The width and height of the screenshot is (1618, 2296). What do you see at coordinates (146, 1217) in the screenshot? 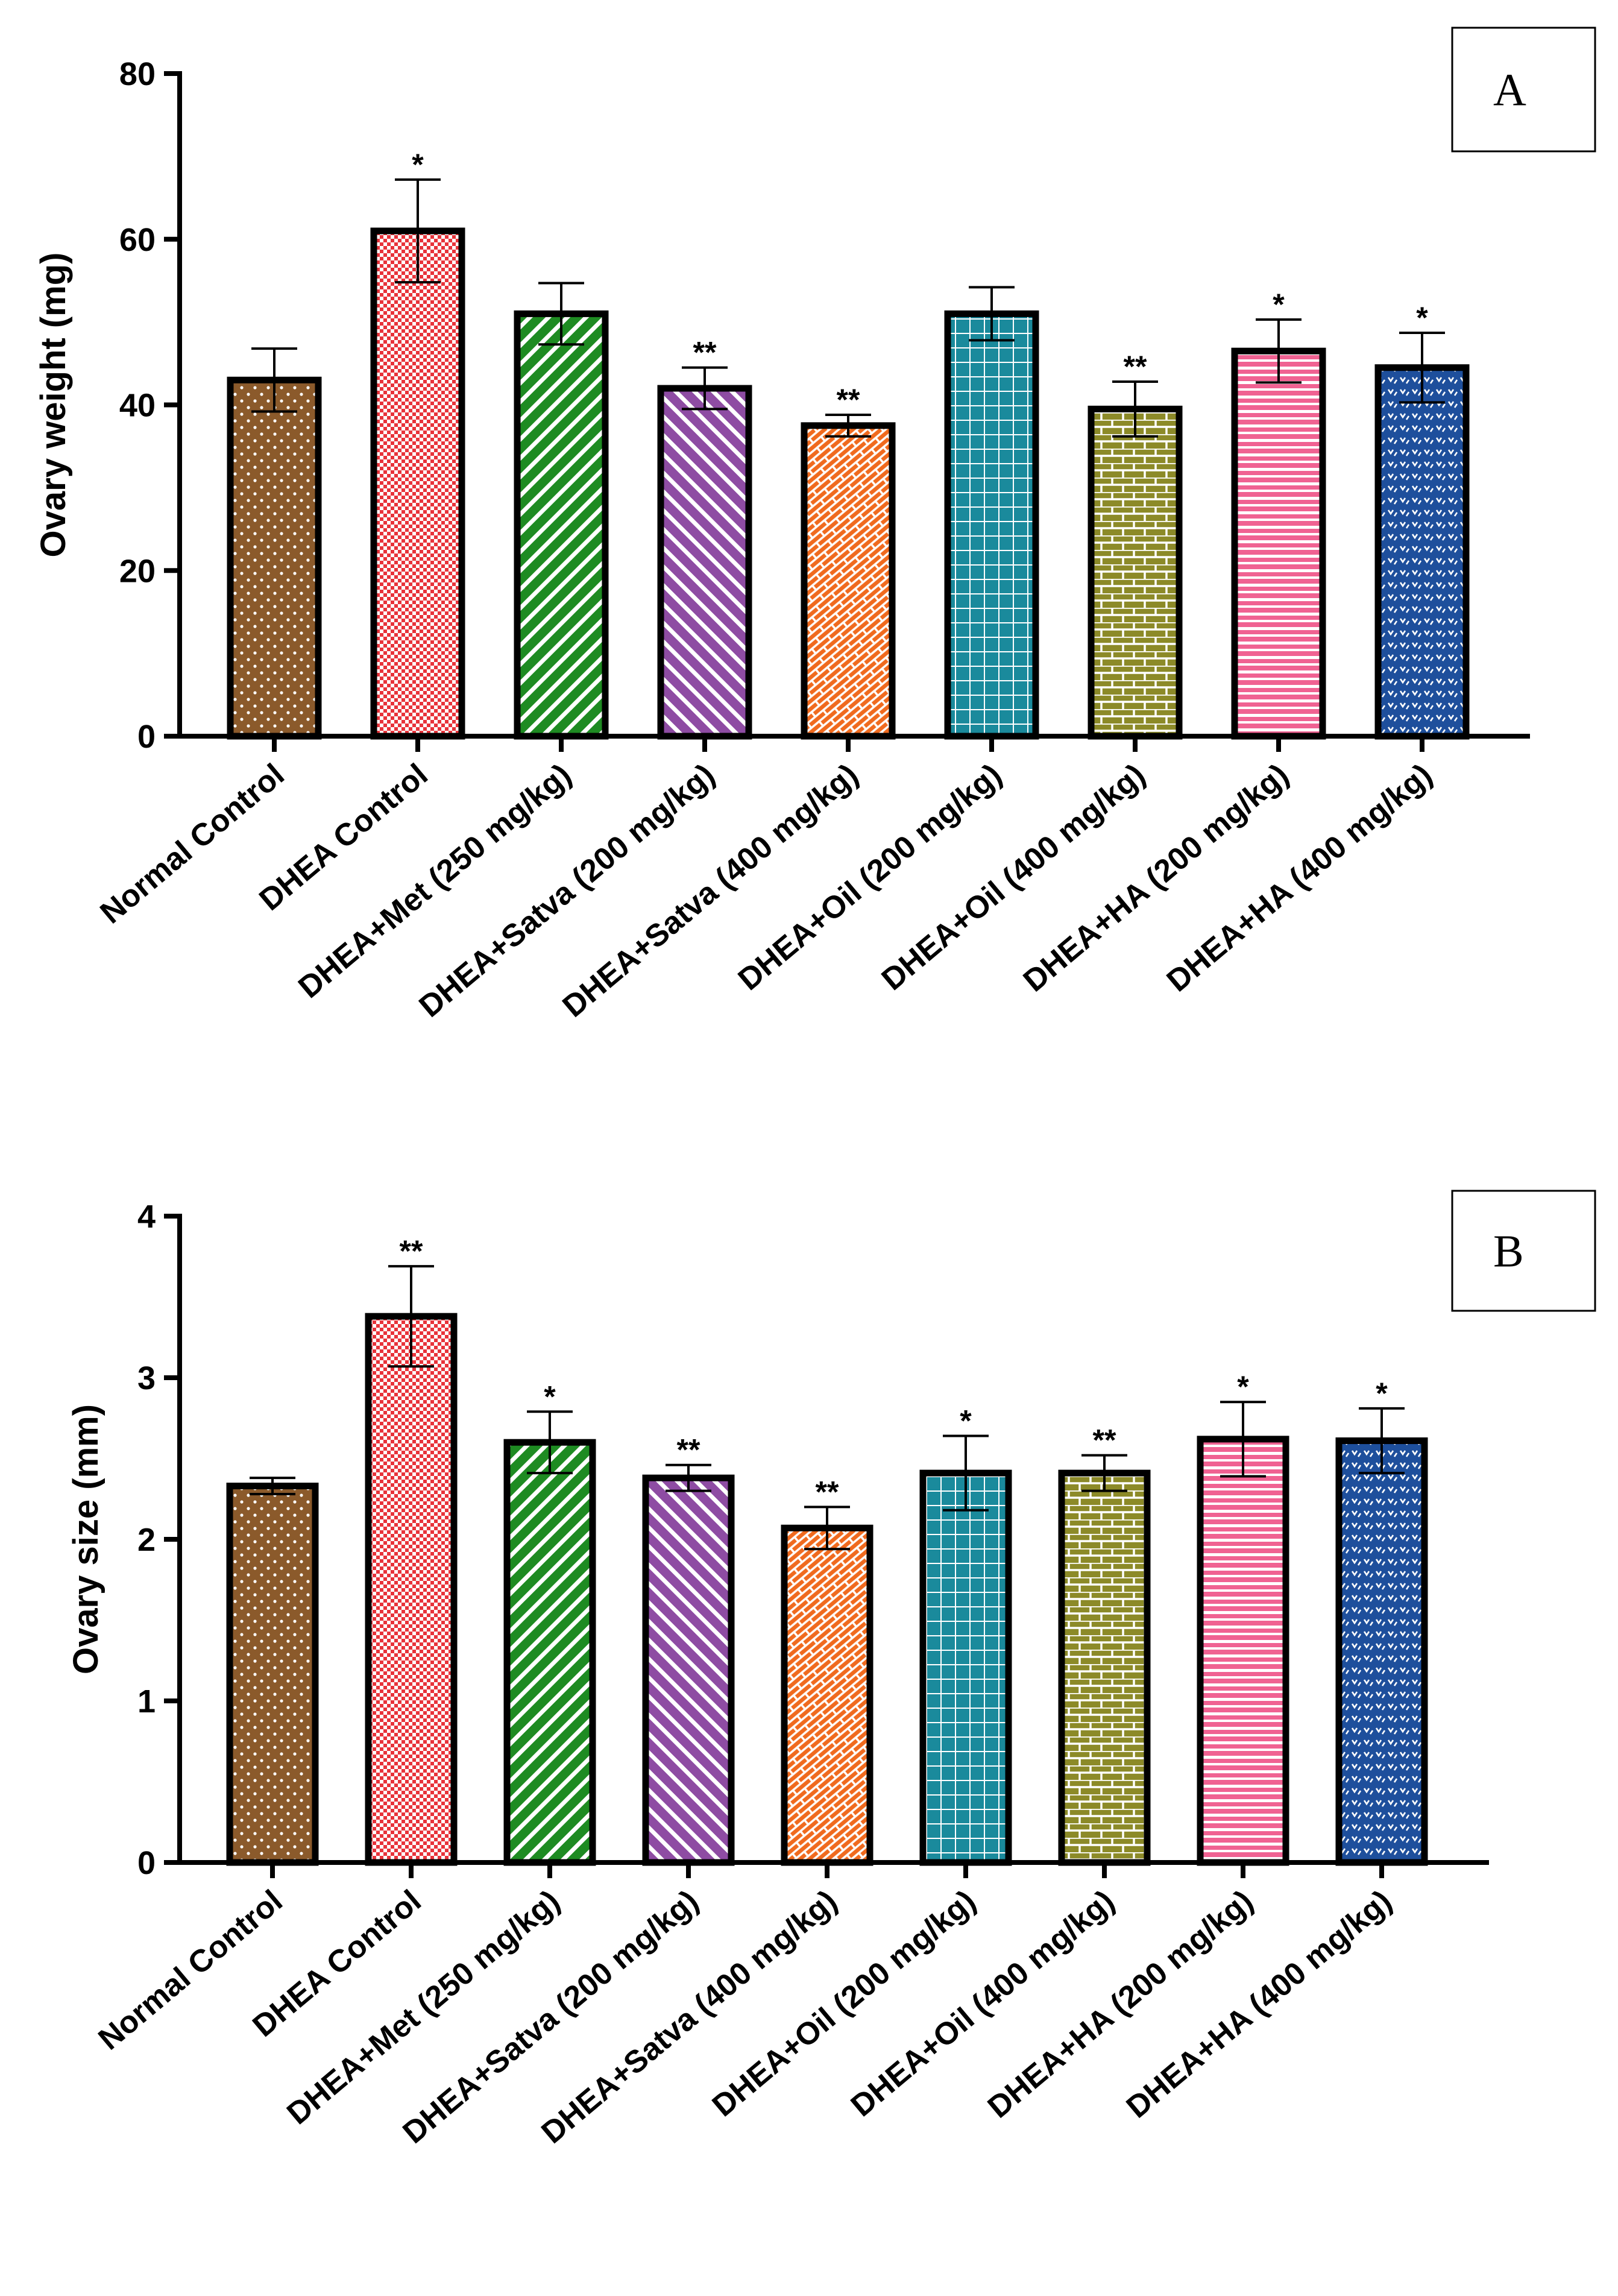
I see `y-tick-label: 4` at bounding box center [146, 1217].